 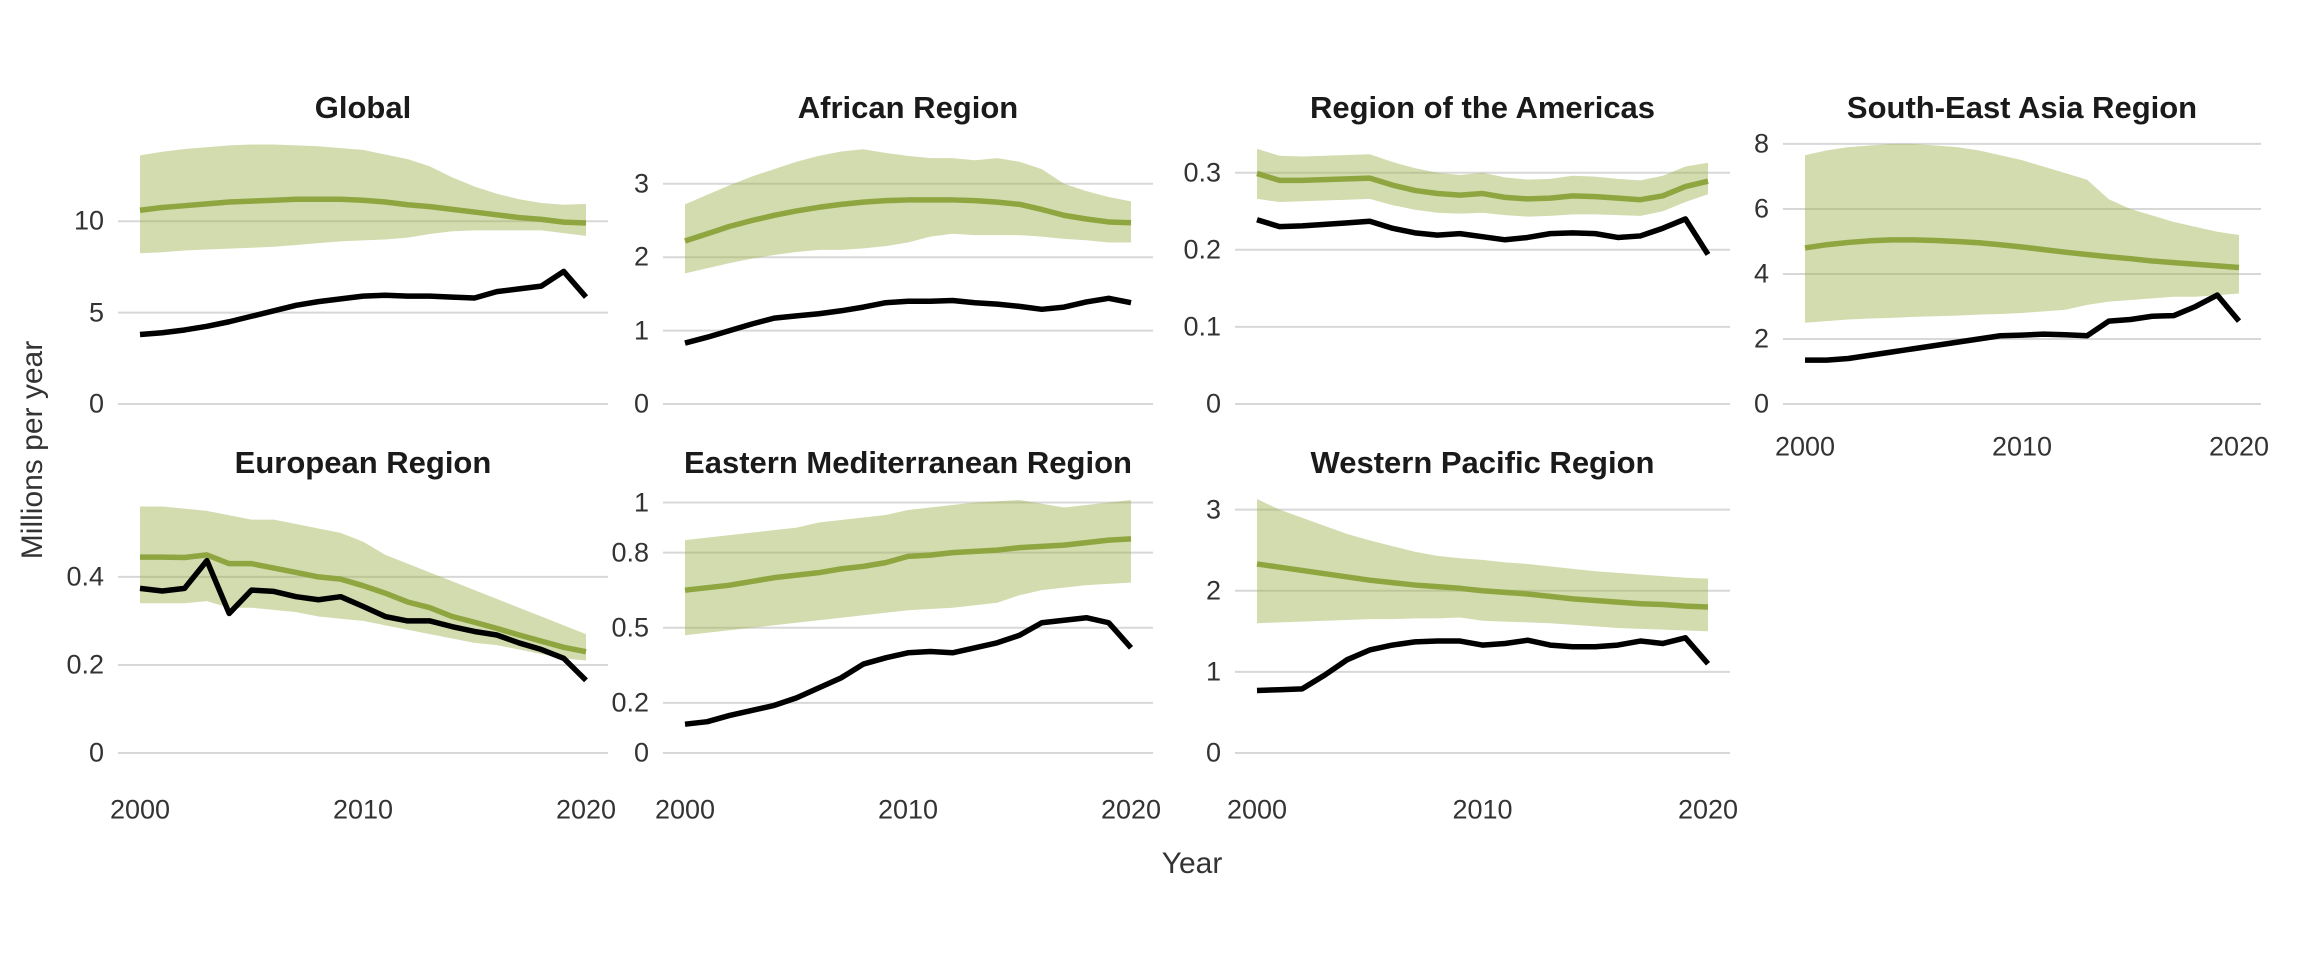 What do you see at coordinates (2022, 107) in the screenshot?
I see `facet-title-south-east-asia-region: South-East Asia Region` at bounding box center [2022, 107].